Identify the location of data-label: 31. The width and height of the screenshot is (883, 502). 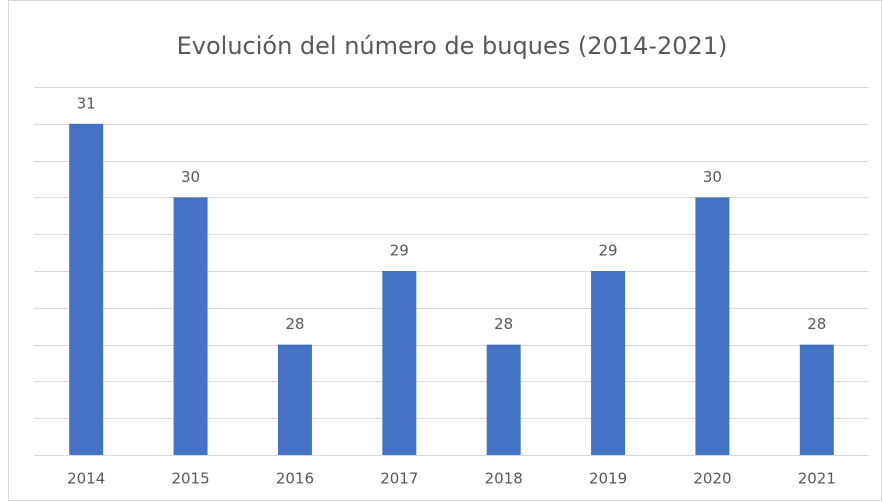
(86, 103).